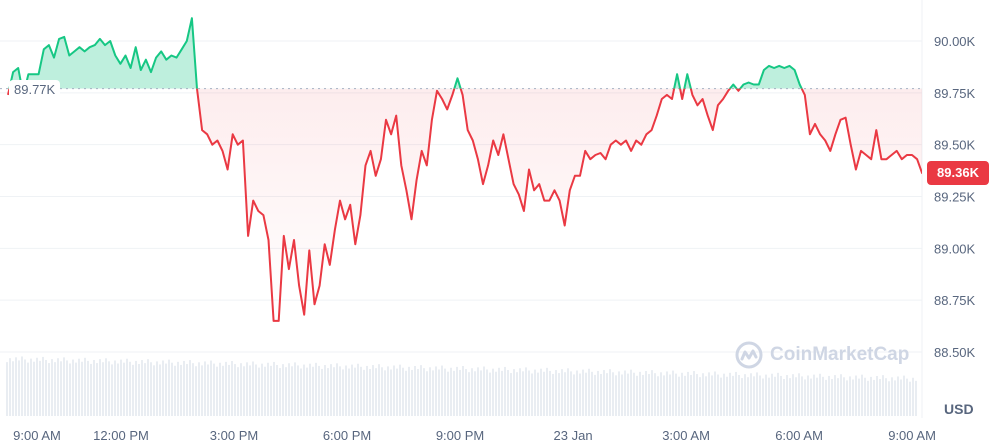  What do you see at coordinates (749, 355) in the screenshot?
I see `coinmarketcap-logo-icon` at bounding box center [749, 355].